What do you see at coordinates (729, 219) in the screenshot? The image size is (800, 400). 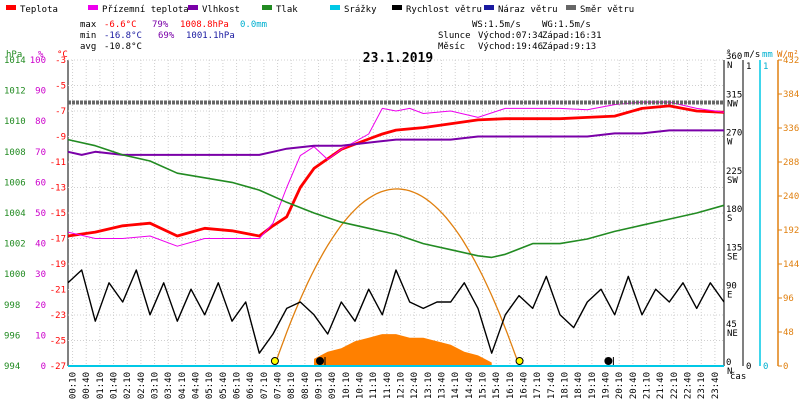 I see `direction-name-tick: S` at bounding box center [729, 219].